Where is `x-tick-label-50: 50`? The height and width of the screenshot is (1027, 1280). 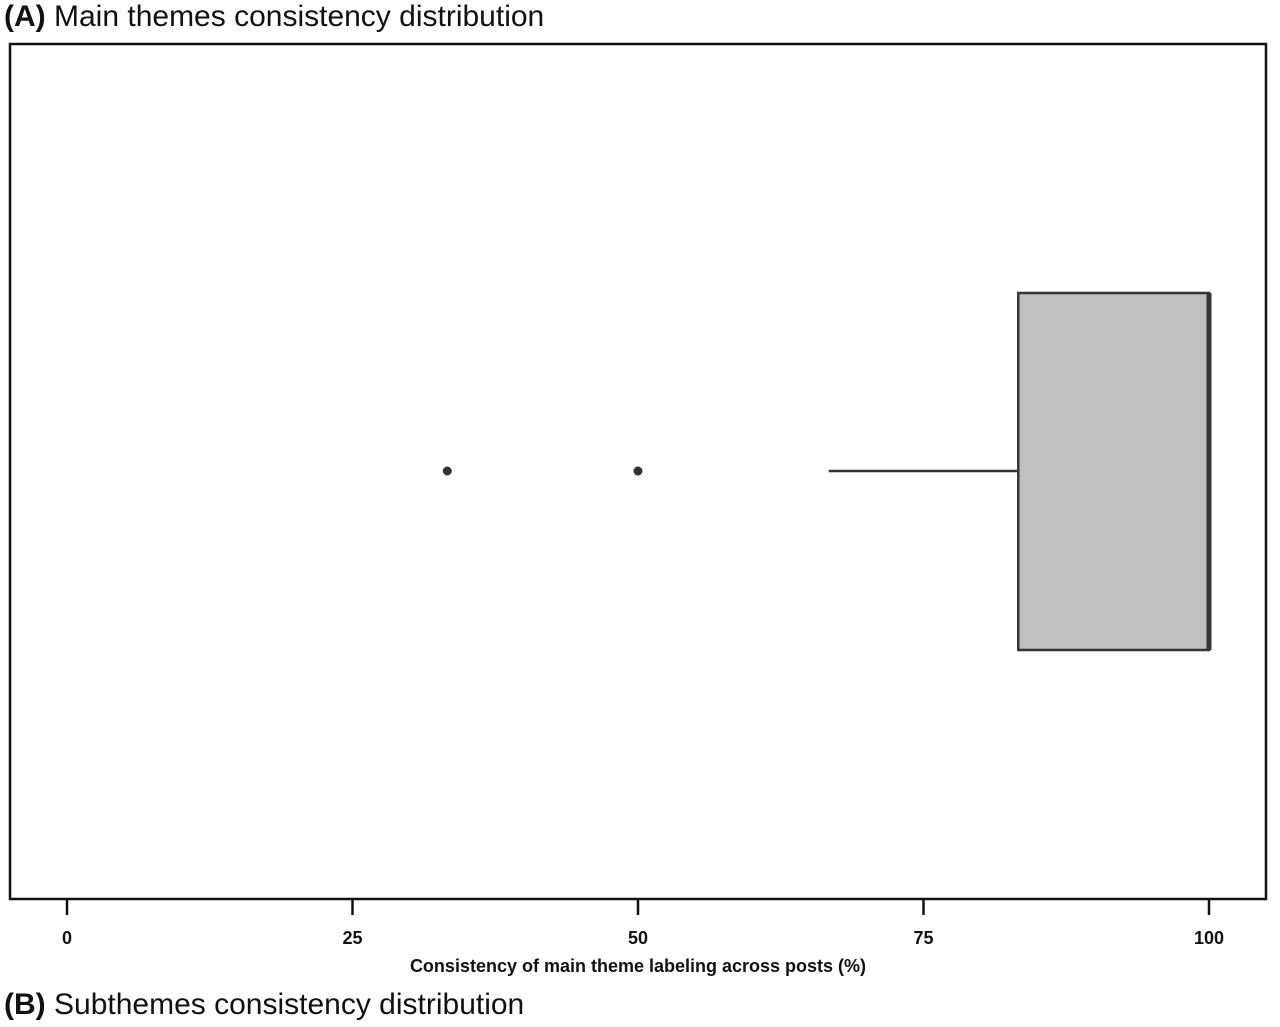
x-tick-label-50: 50 is located at coordinates (638, 938).